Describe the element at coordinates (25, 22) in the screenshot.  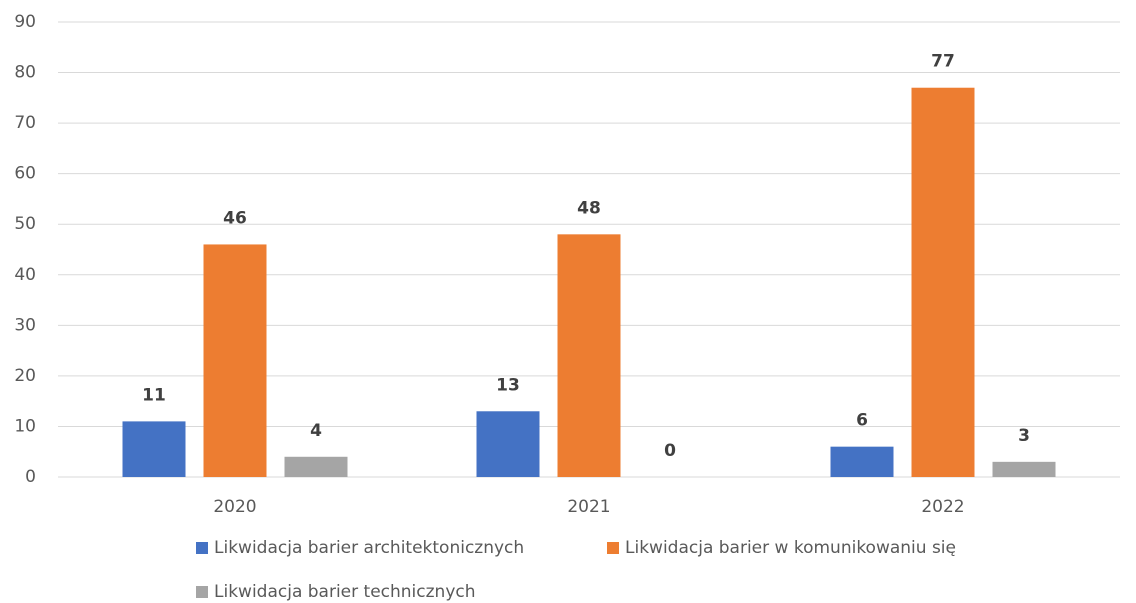
I see `y-tick-label: 90` at that location.